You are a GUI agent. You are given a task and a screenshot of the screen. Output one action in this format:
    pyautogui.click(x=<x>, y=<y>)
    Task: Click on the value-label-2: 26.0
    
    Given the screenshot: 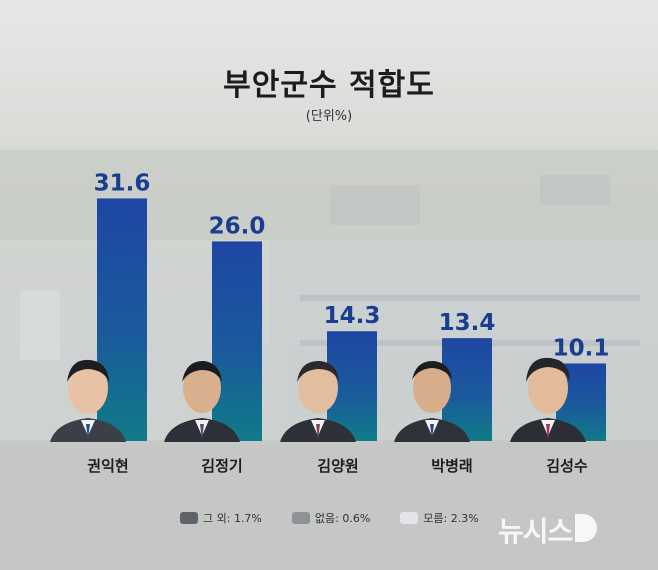 What is the action you would take?
    pyautogui.click(x=237, y=226)
    